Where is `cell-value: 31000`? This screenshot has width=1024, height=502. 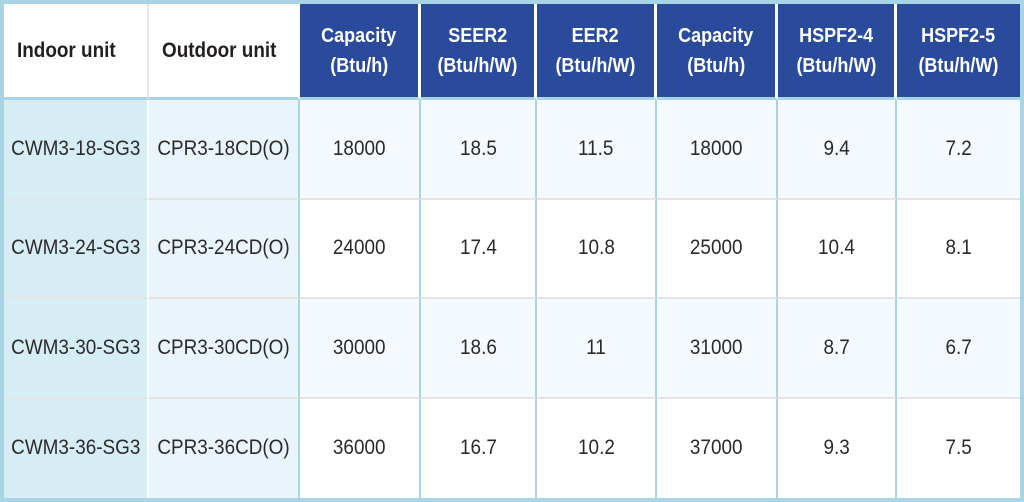 cell-value: 31000 is located at coordinates (716, 347).